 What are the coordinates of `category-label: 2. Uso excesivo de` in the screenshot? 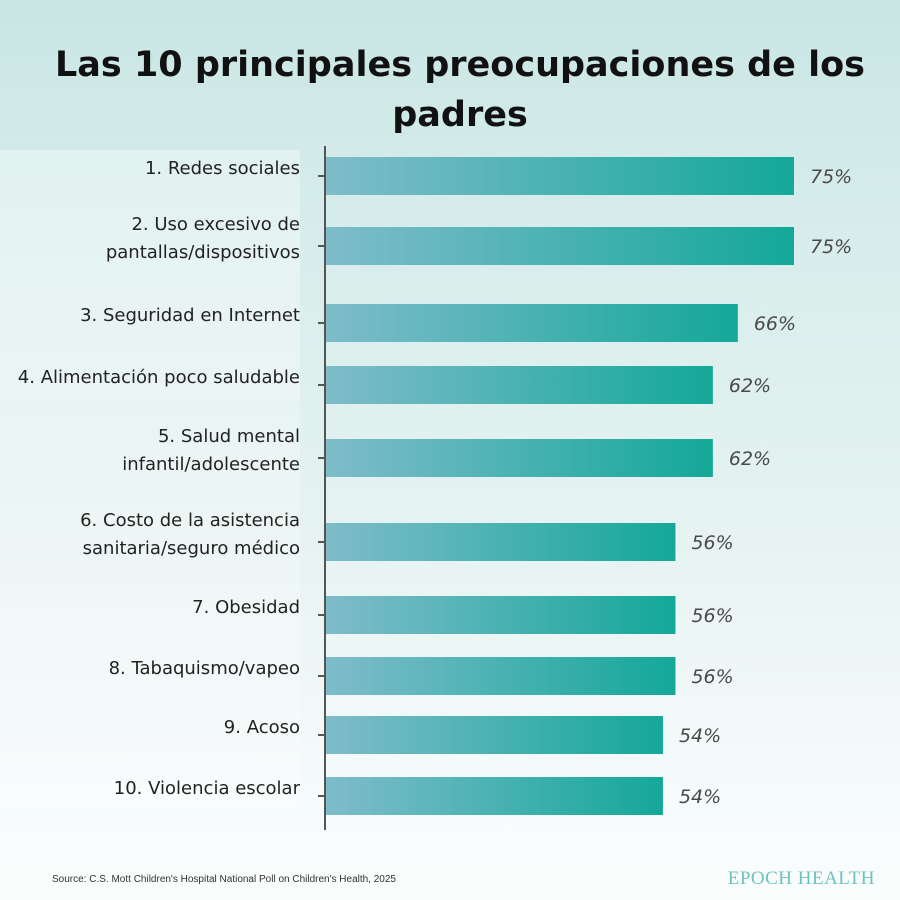 It's located at (215, 224).